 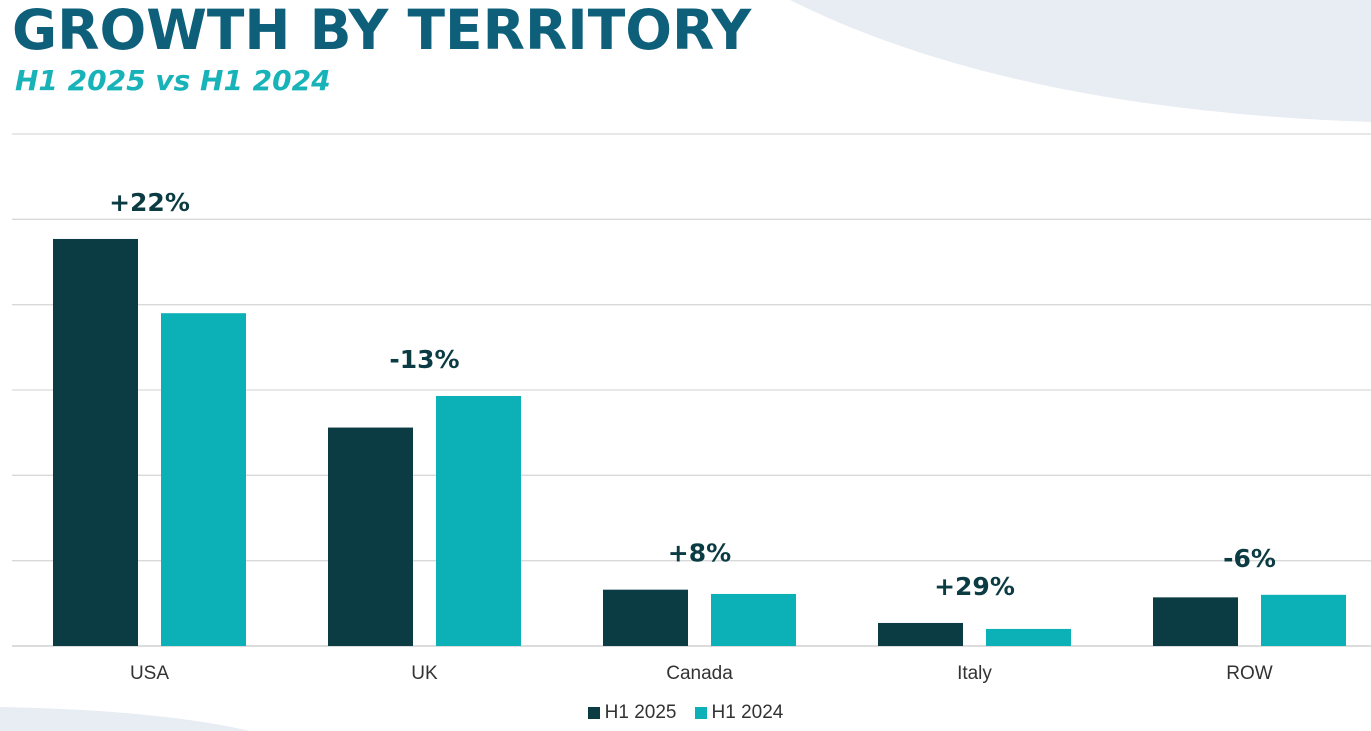 What do you see at coordinates (753, 619) in the screenshot?
I see `bar-canada-h1-2024` at bounding box center [753, 619].